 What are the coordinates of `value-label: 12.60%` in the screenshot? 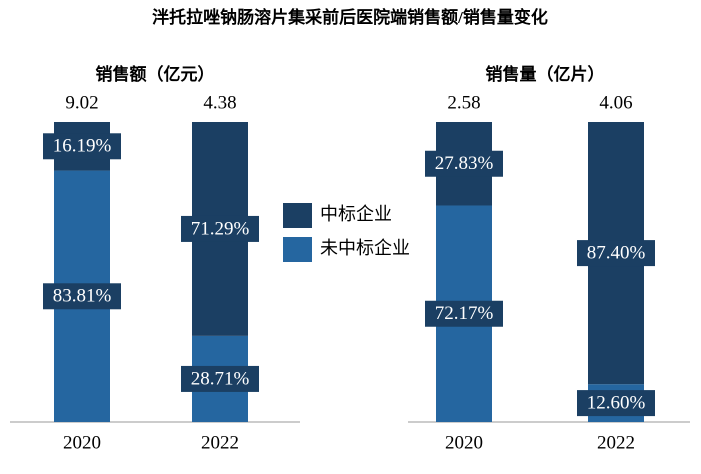 It's located at (616, 402).